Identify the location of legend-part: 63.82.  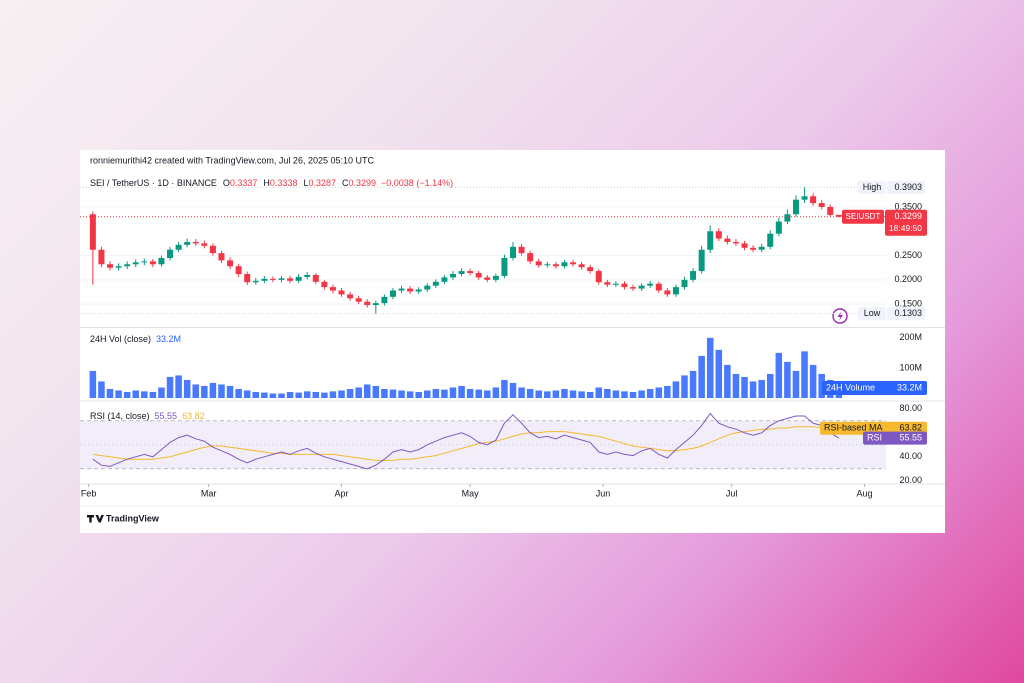
(193, 416).